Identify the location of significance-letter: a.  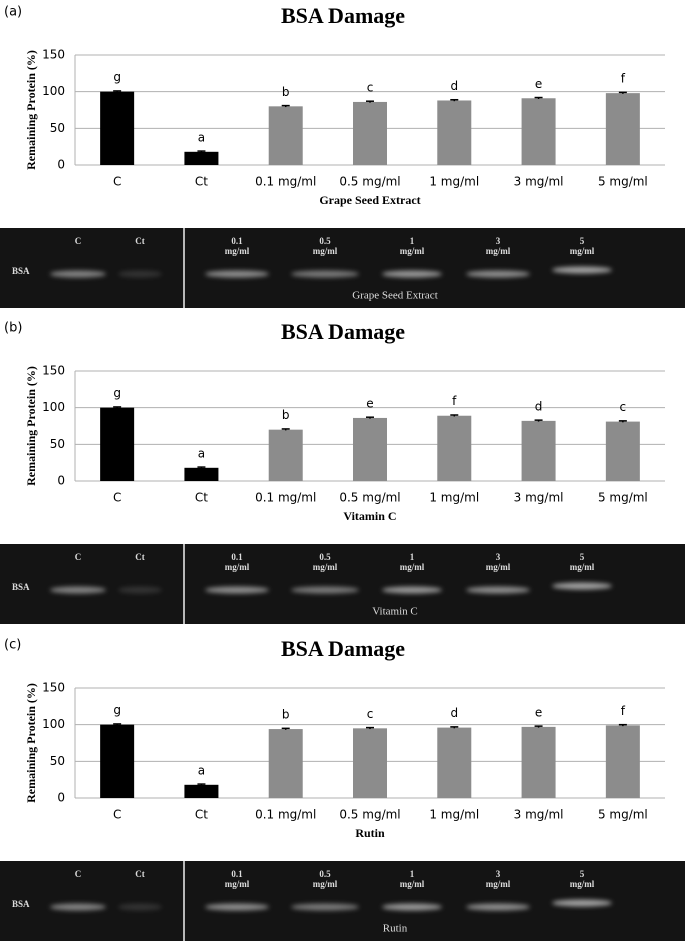
(201, 137).